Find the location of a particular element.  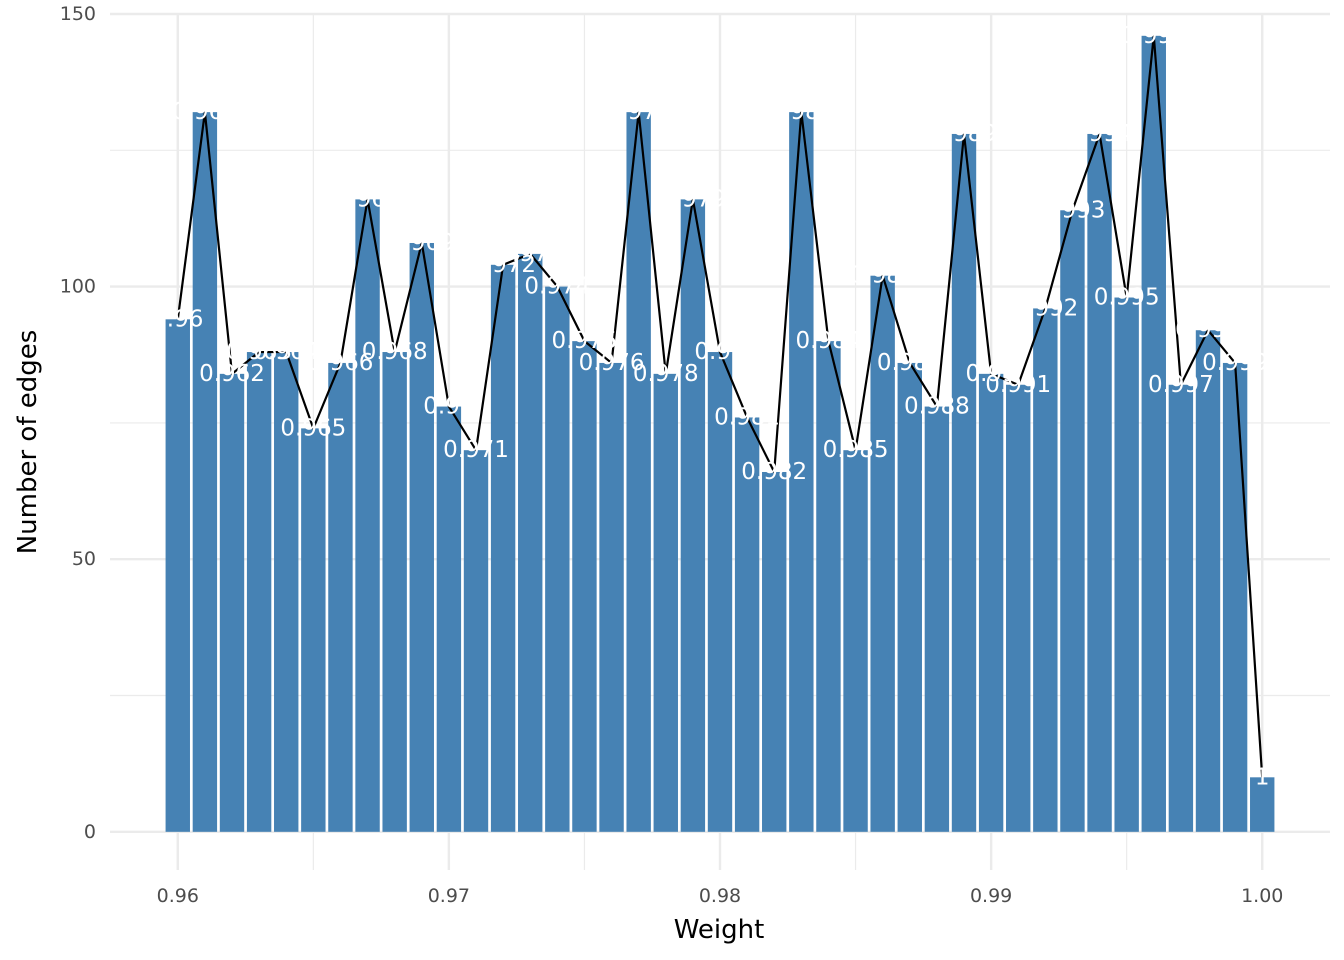

bar-label: 0.962 is located at coordinates (232, 374).